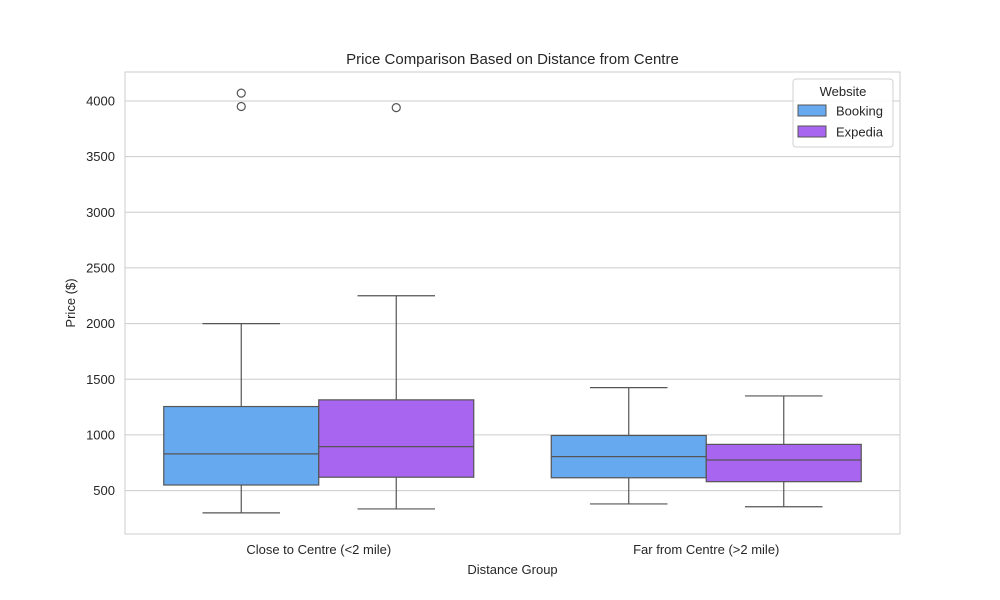 The image size is (1000, 600). Describe the element at coordinates (812, 110) in the screenshot. I see `legend-swatch-booking` at that location.